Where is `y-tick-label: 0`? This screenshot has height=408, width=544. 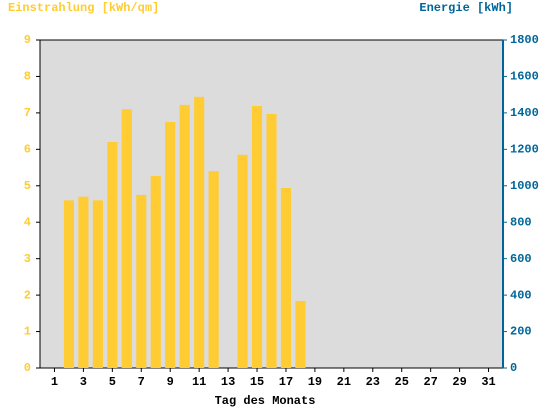
y-tick-label: 0 is located at coordinates (27, 368).